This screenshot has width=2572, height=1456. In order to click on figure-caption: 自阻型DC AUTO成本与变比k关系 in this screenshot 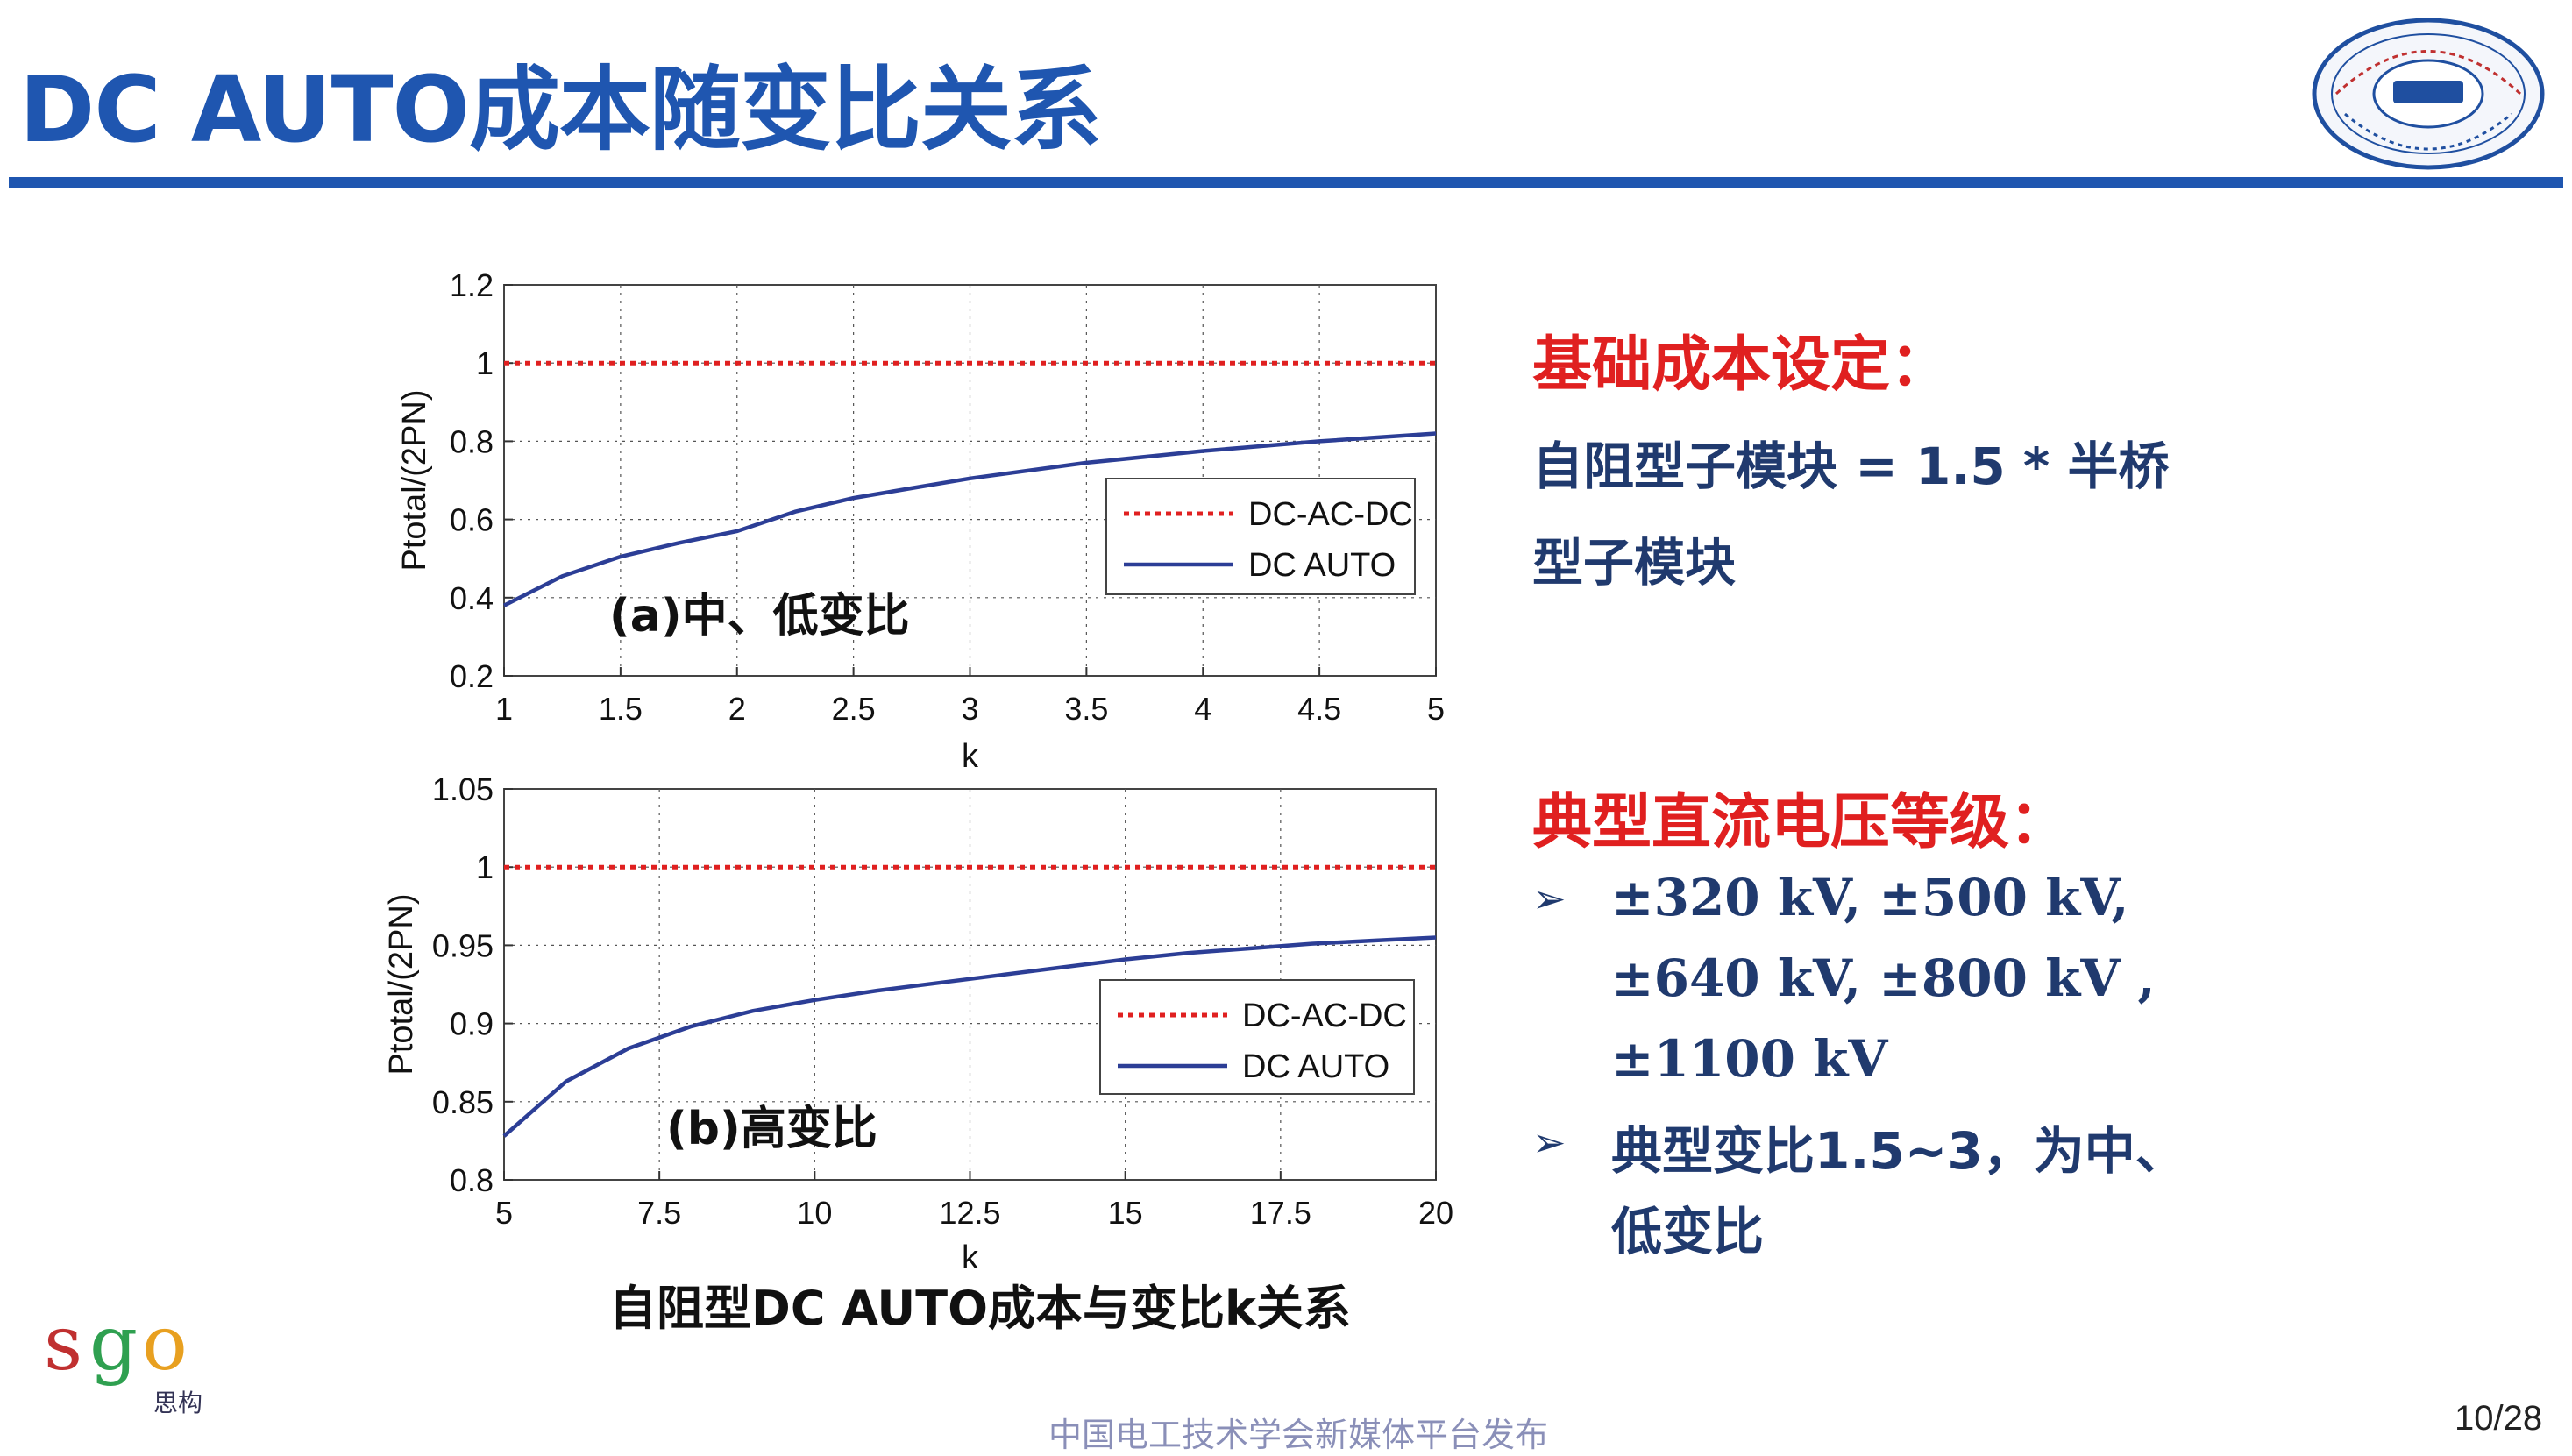, I will do `click(980, 1304)`.